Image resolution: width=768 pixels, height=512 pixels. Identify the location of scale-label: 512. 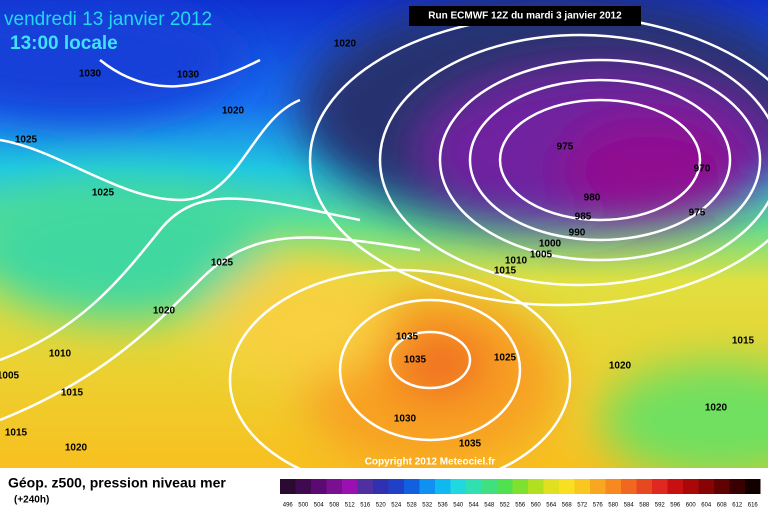
(350, 506).